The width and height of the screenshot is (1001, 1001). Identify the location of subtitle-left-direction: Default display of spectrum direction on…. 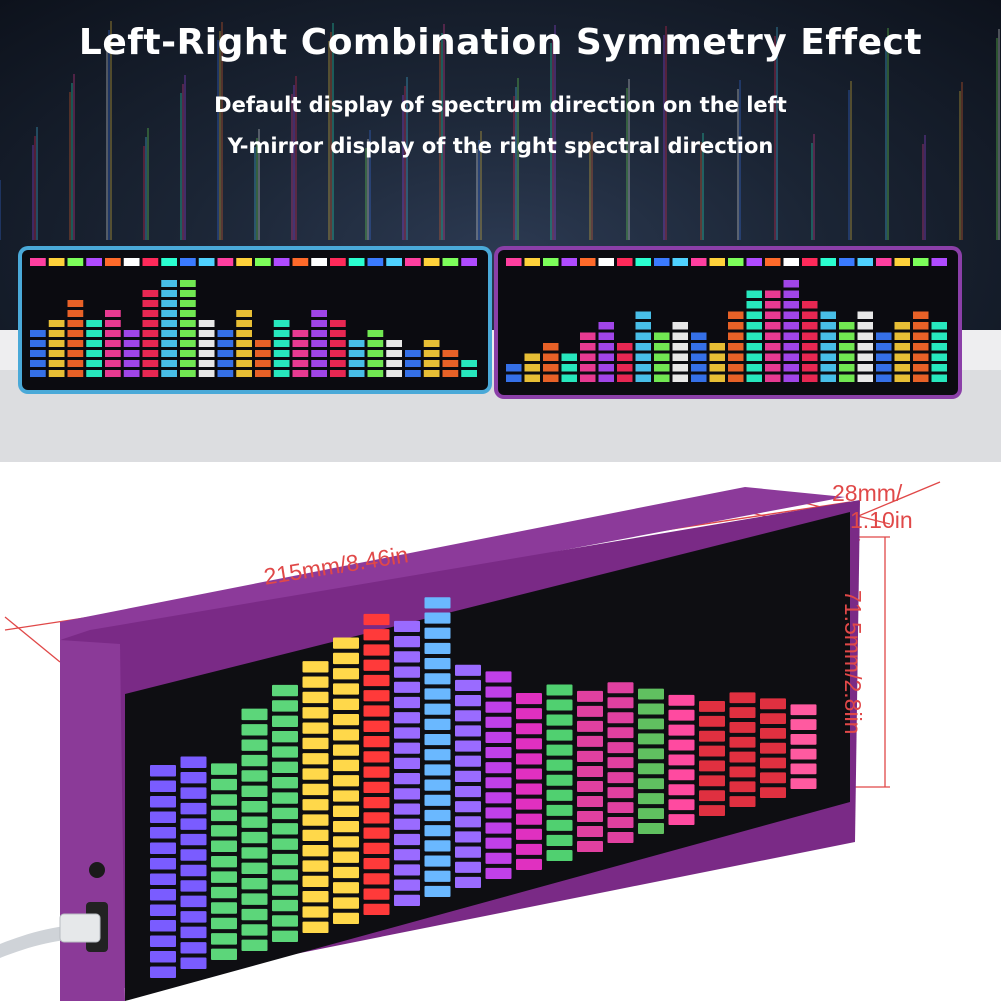
(500, 105).